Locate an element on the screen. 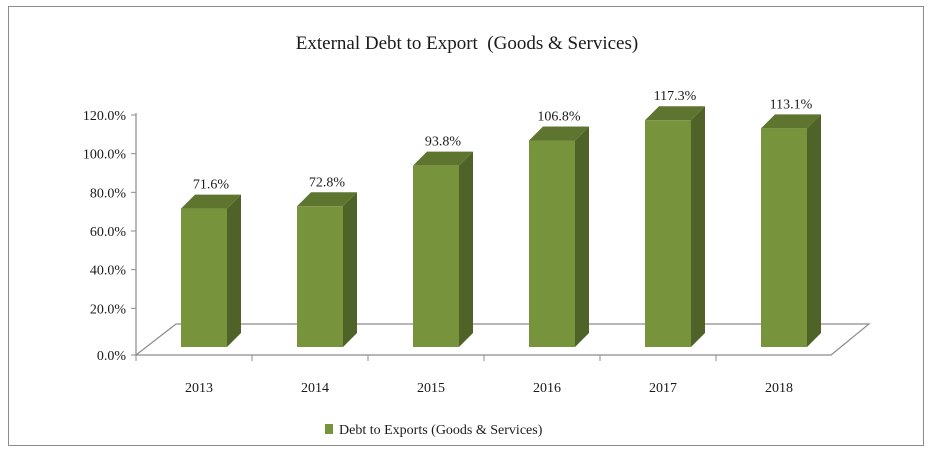 This screenshot has width=934, height=454. y-tick-label: 80.0% is located at coordinates (108, 193).